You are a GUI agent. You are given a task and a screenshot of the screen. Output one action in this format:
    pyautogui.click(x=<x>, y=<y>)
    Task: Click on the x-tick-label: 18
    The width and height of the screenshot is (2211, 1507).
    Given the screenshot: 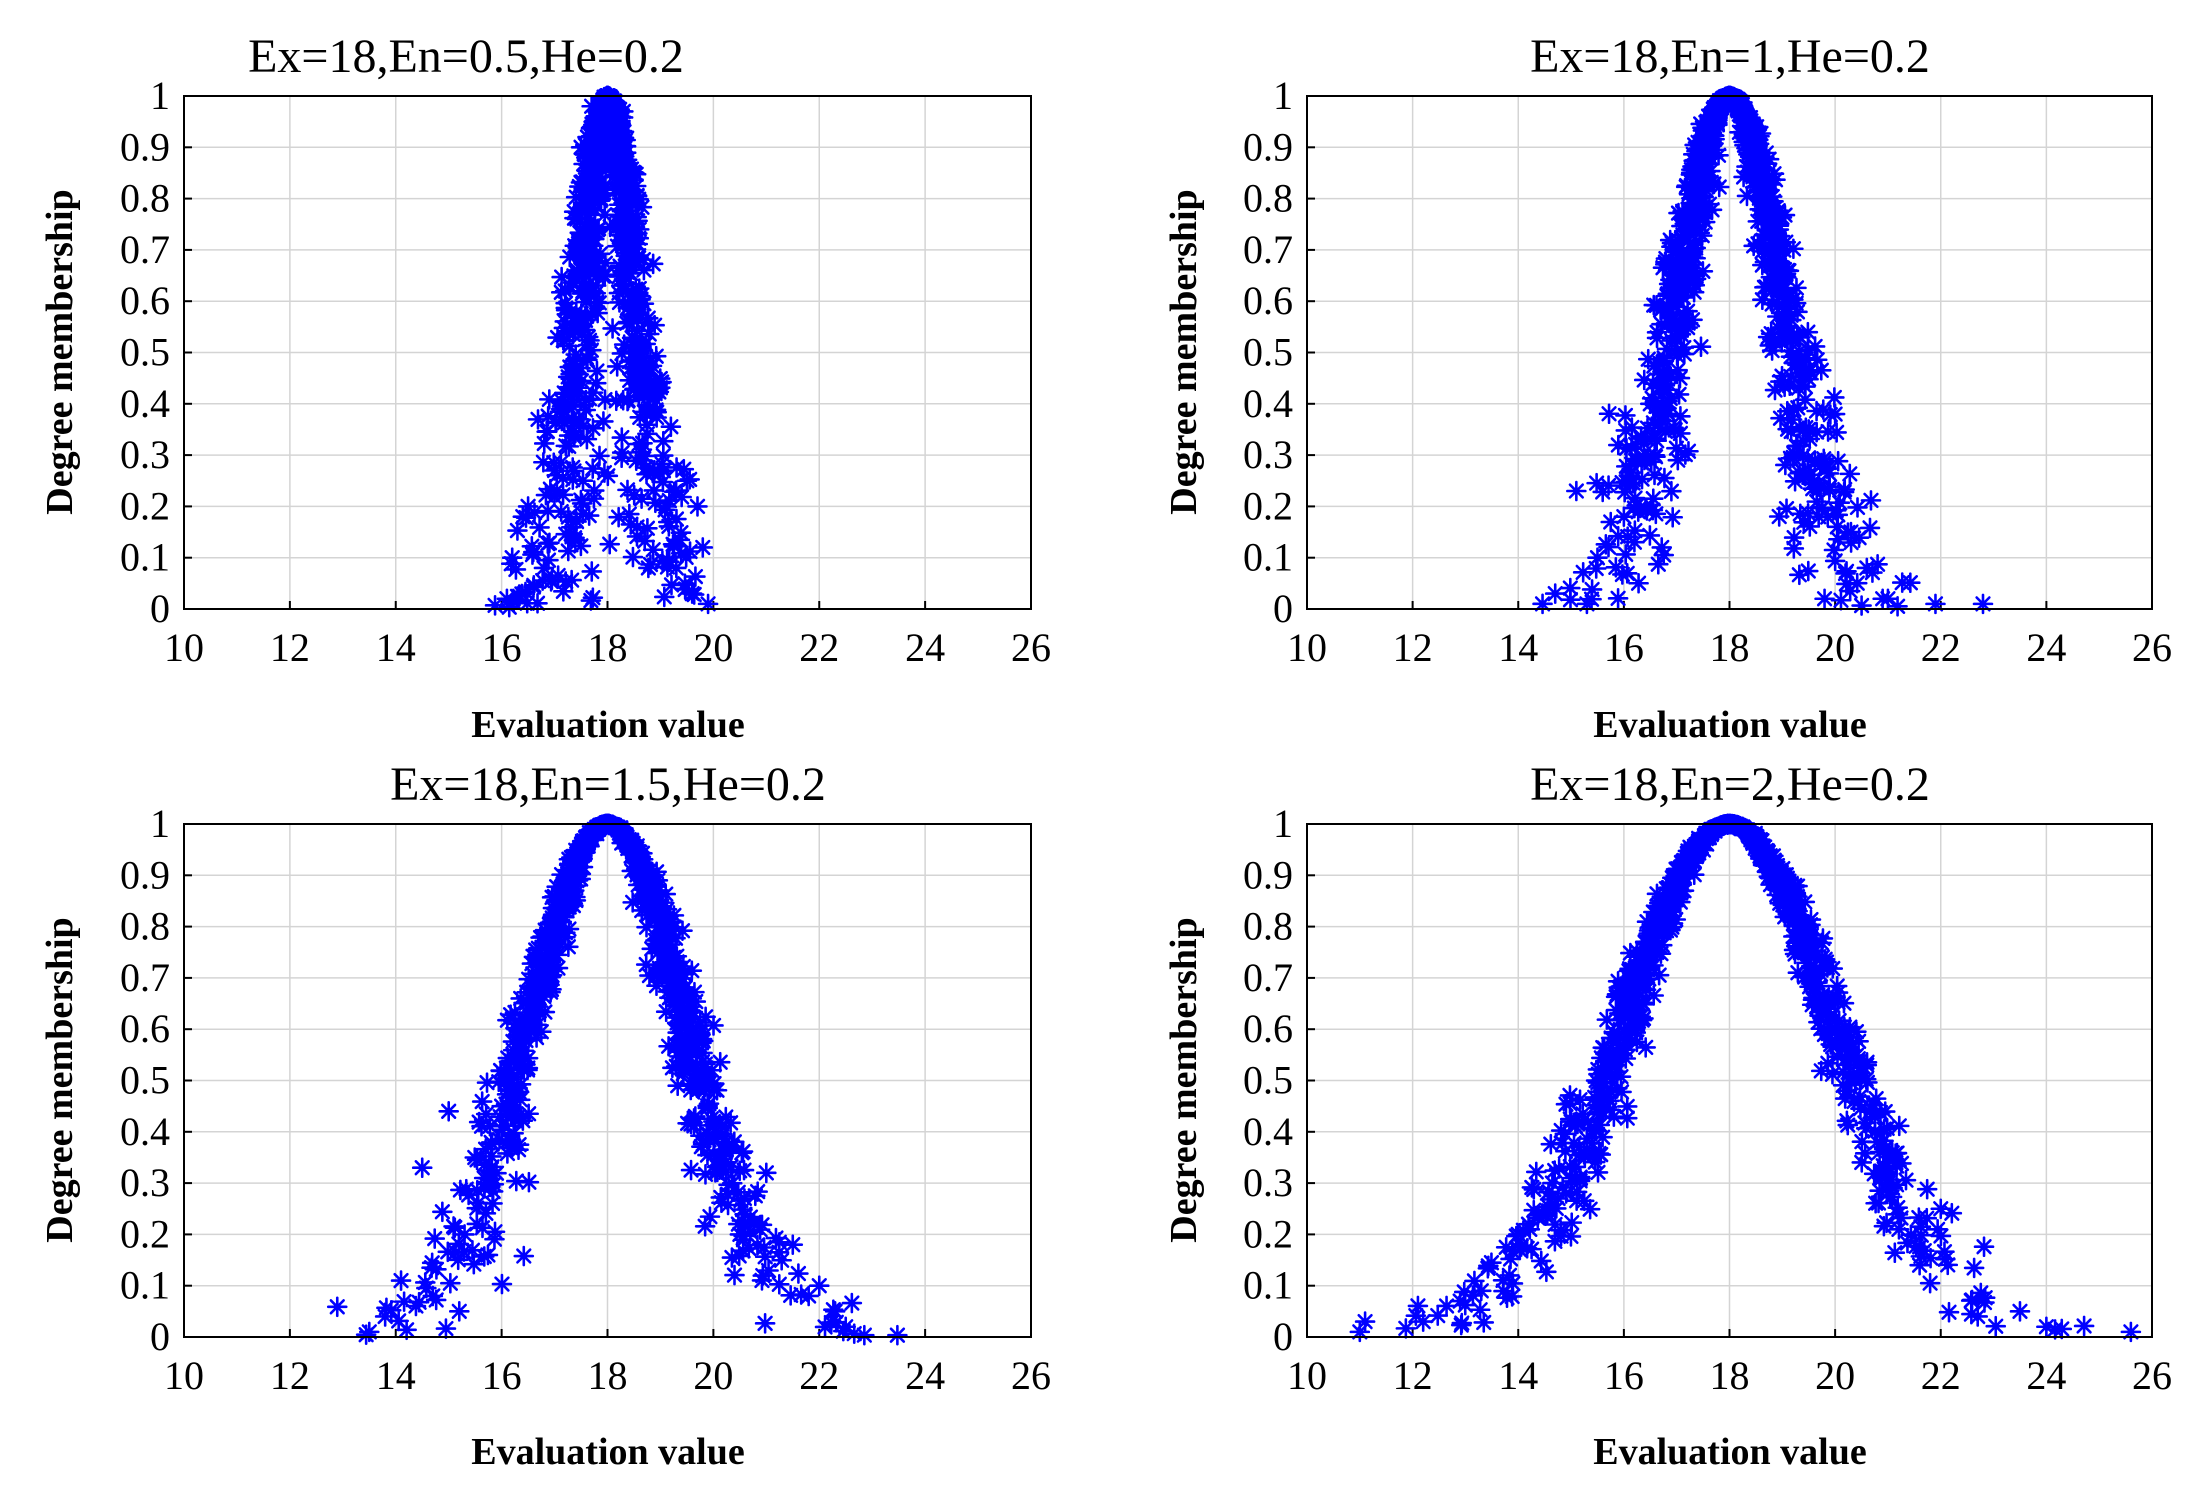 What is the action you would take?
    pyautogui.click(x=608, y=1375)
    